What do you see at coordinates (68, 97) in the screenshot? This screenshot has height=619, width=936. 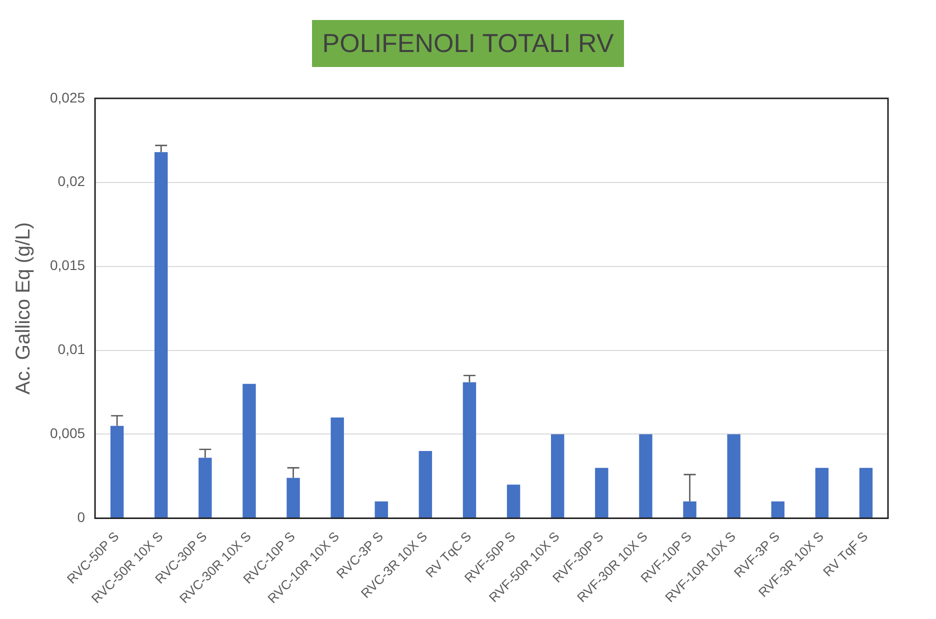 I see `y-tick-label: 0,025` at bounding box center [68, 97].